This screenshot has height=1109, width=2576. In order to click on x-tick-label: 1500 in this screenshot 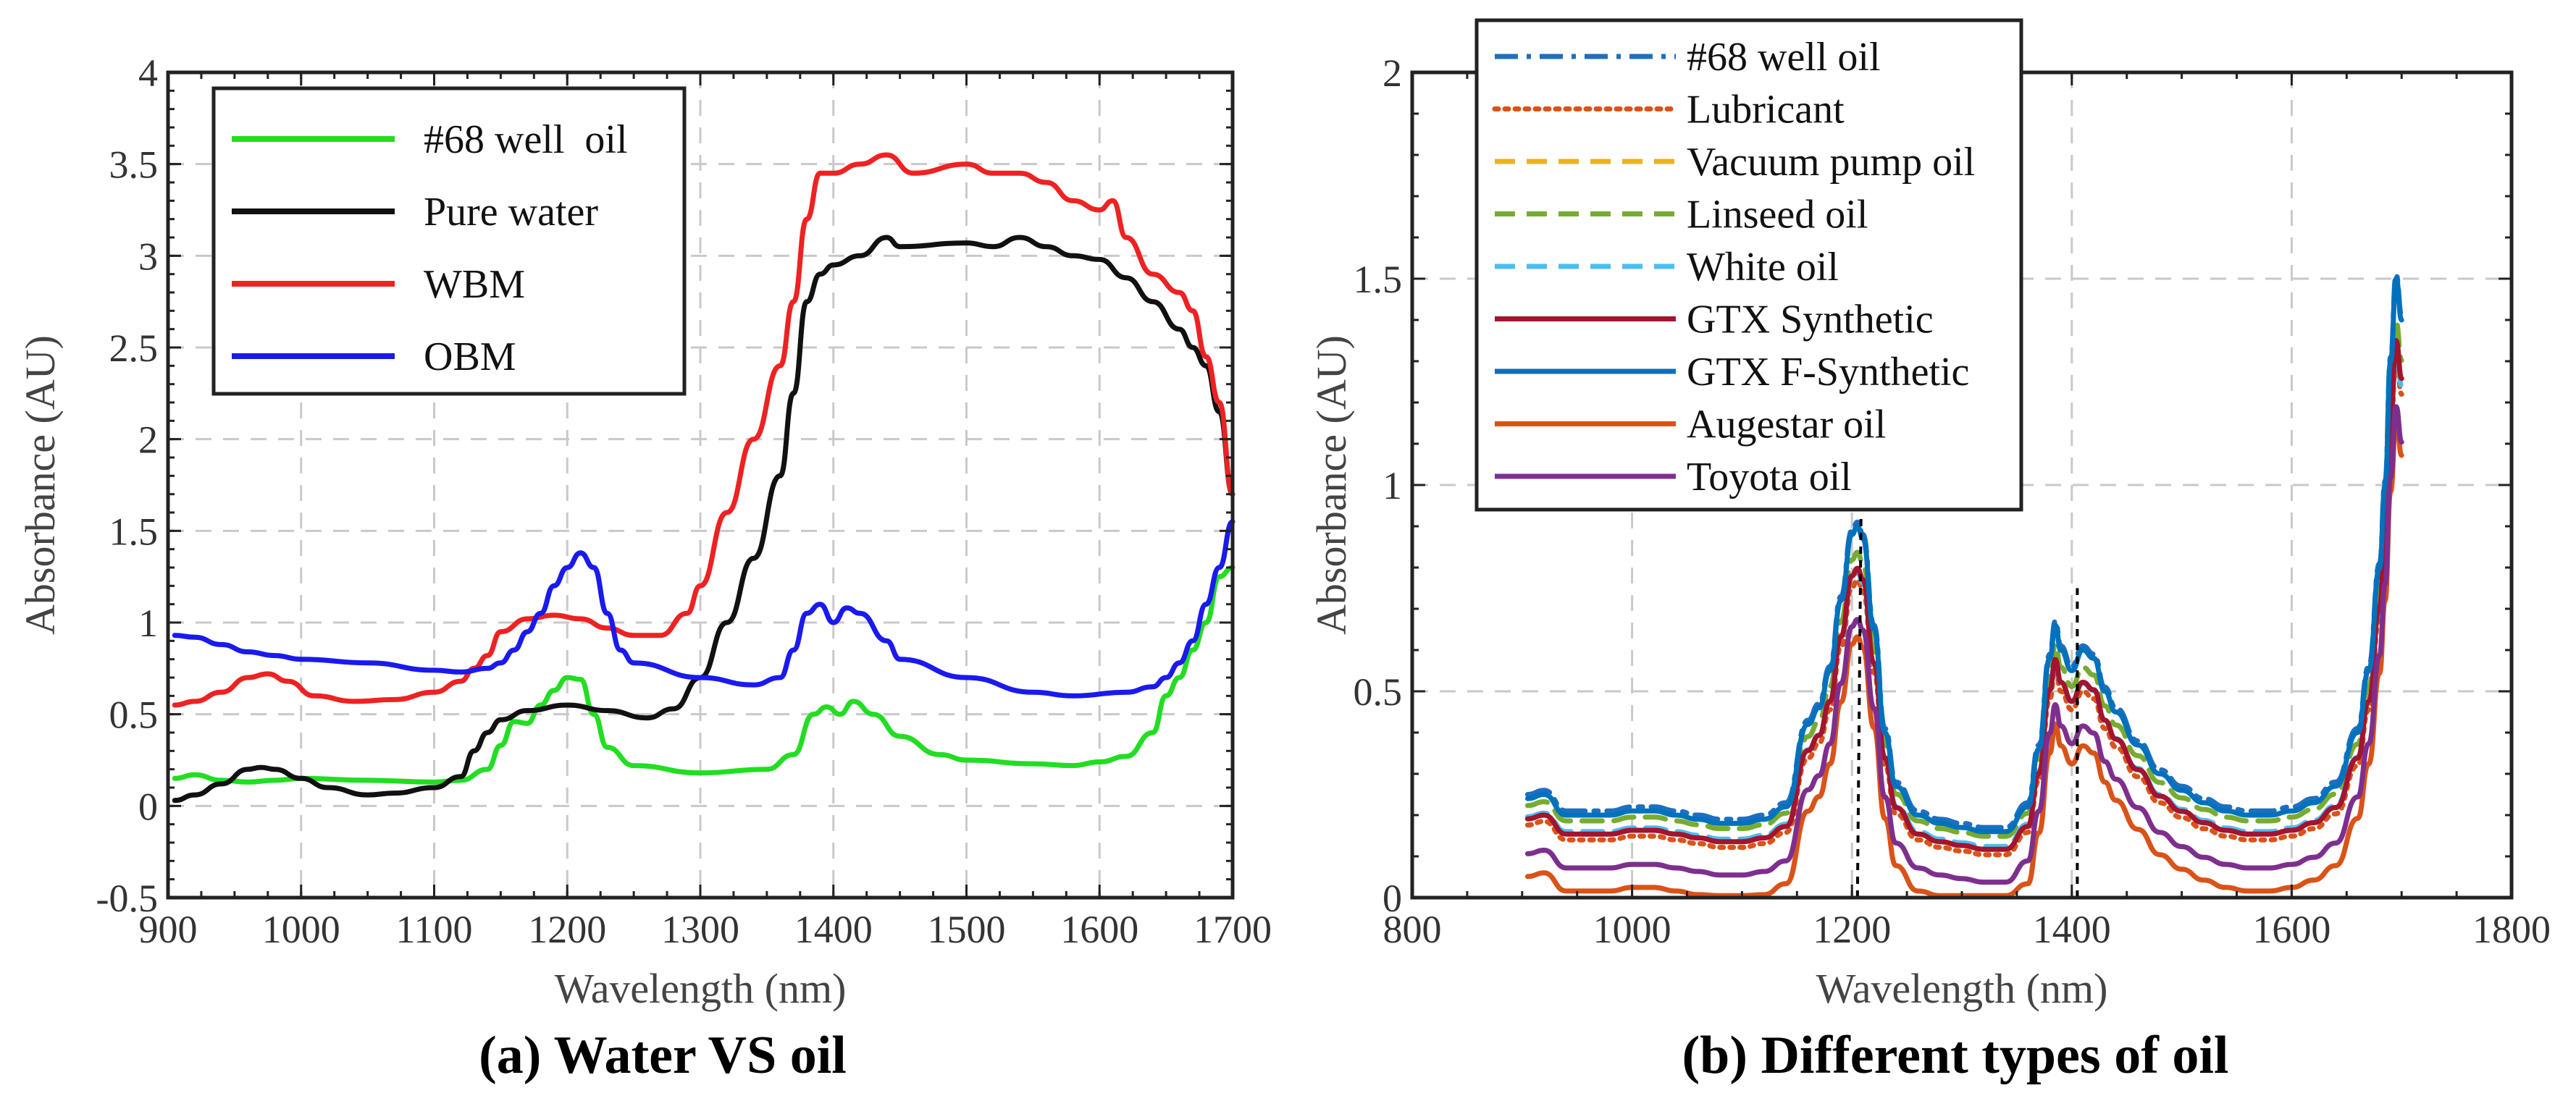, I will do `click(967, 929)`.